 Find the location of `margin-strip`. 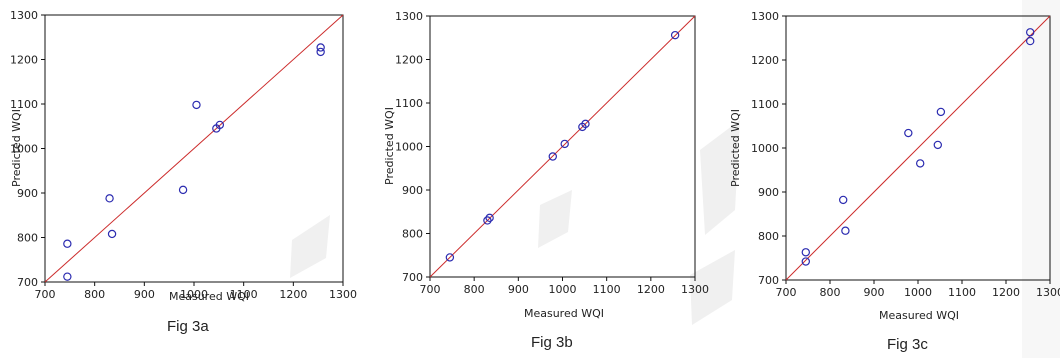

margin-strip is located at coordinates (1041, 179).